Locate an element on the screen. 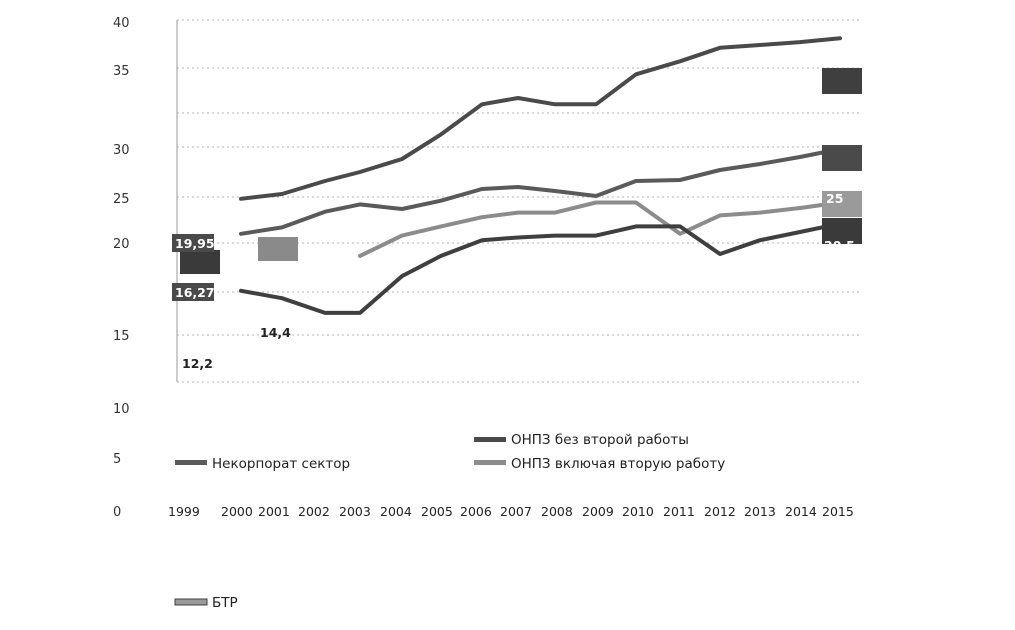 The width and height of the screenshot is (1015, 630). x-tick-label: 2007 is located at coordinates (516, 511).